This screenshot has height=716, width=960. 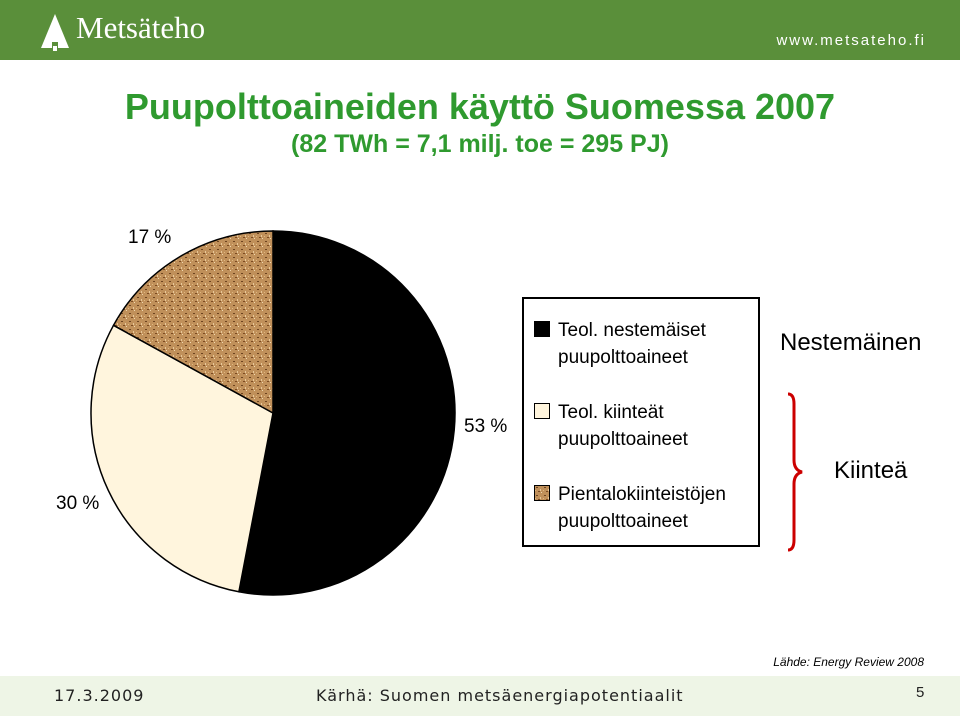 I want to click on legend-label: Pientalokiinteistöjen puupolttoaineet, so click(x=642, y=508).